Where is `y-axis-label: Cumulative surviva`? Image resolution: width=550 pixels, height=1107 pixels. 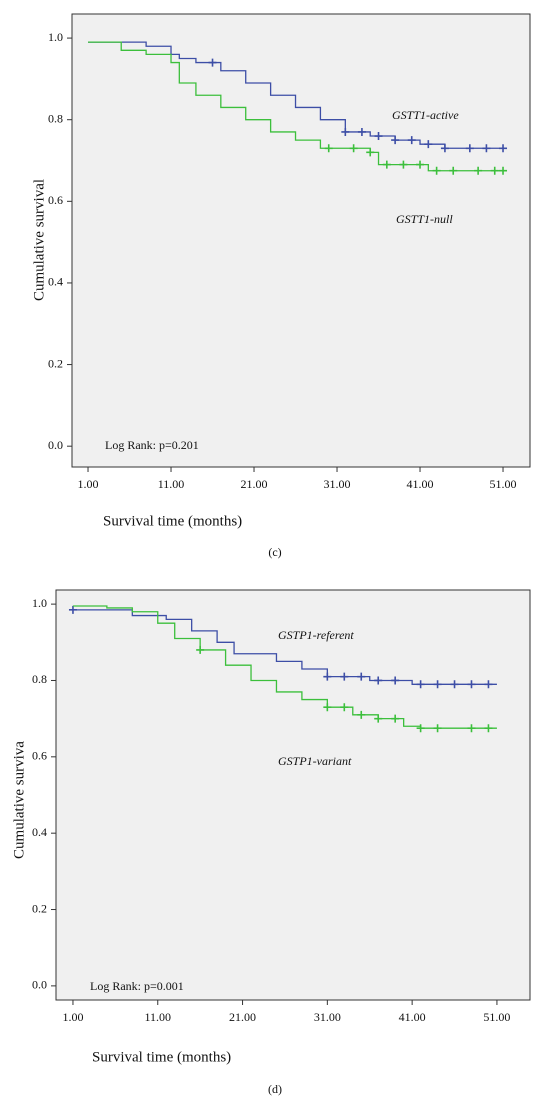 y-axis-label: Cumulative surviva is located at coordinates (19, 800).